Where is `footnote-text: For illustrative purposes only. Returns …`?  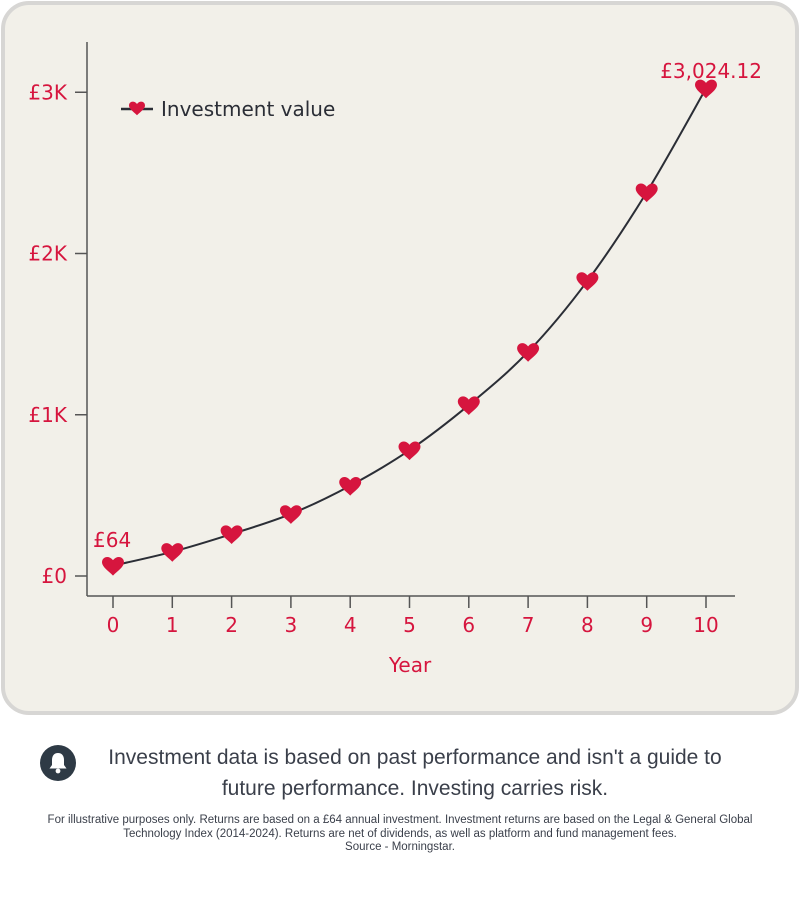
footnote-text: For illustrative purposes only. Returns … is located at coordinates (400, 827).